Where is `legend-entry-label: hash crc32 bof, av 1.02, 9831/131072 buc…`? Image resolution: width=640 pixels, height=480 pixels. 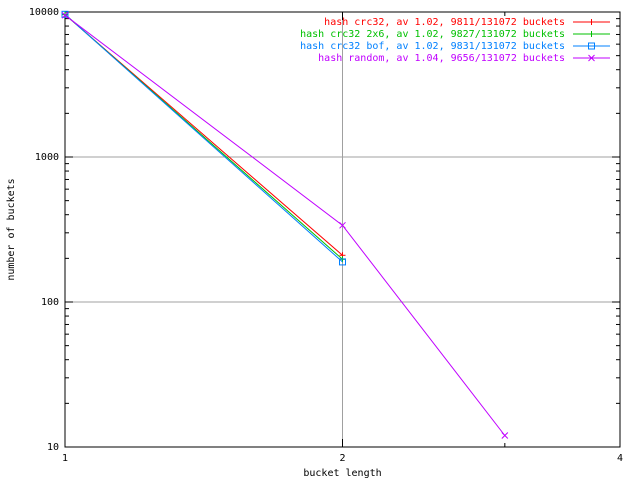 legend-entry-label: hash crc32 bof, av 1.02, 9831/131072 buc… is located at coordinates (432, 46).